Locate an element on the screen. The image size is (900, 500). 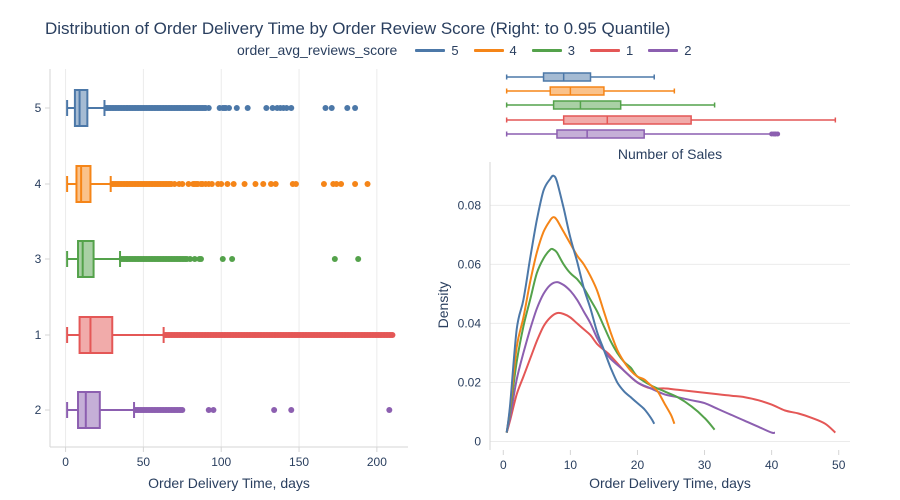
y-tick-label: 2 is located at coordinates (38, 410).